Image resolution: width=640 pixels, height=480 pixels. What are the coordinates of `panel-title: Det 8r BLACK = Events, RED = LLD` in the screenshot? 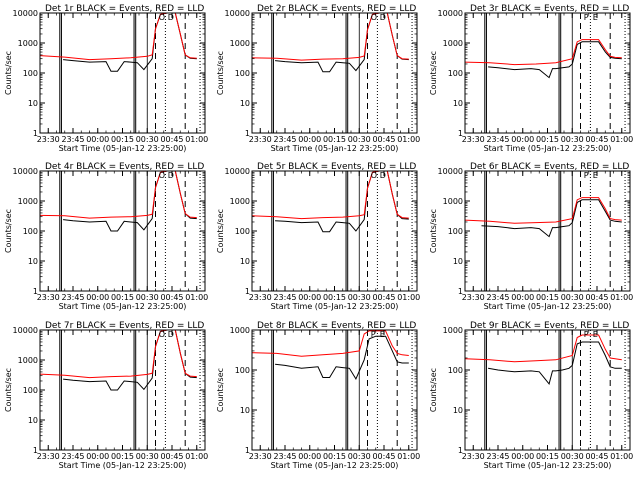 It's located at (336, 326).